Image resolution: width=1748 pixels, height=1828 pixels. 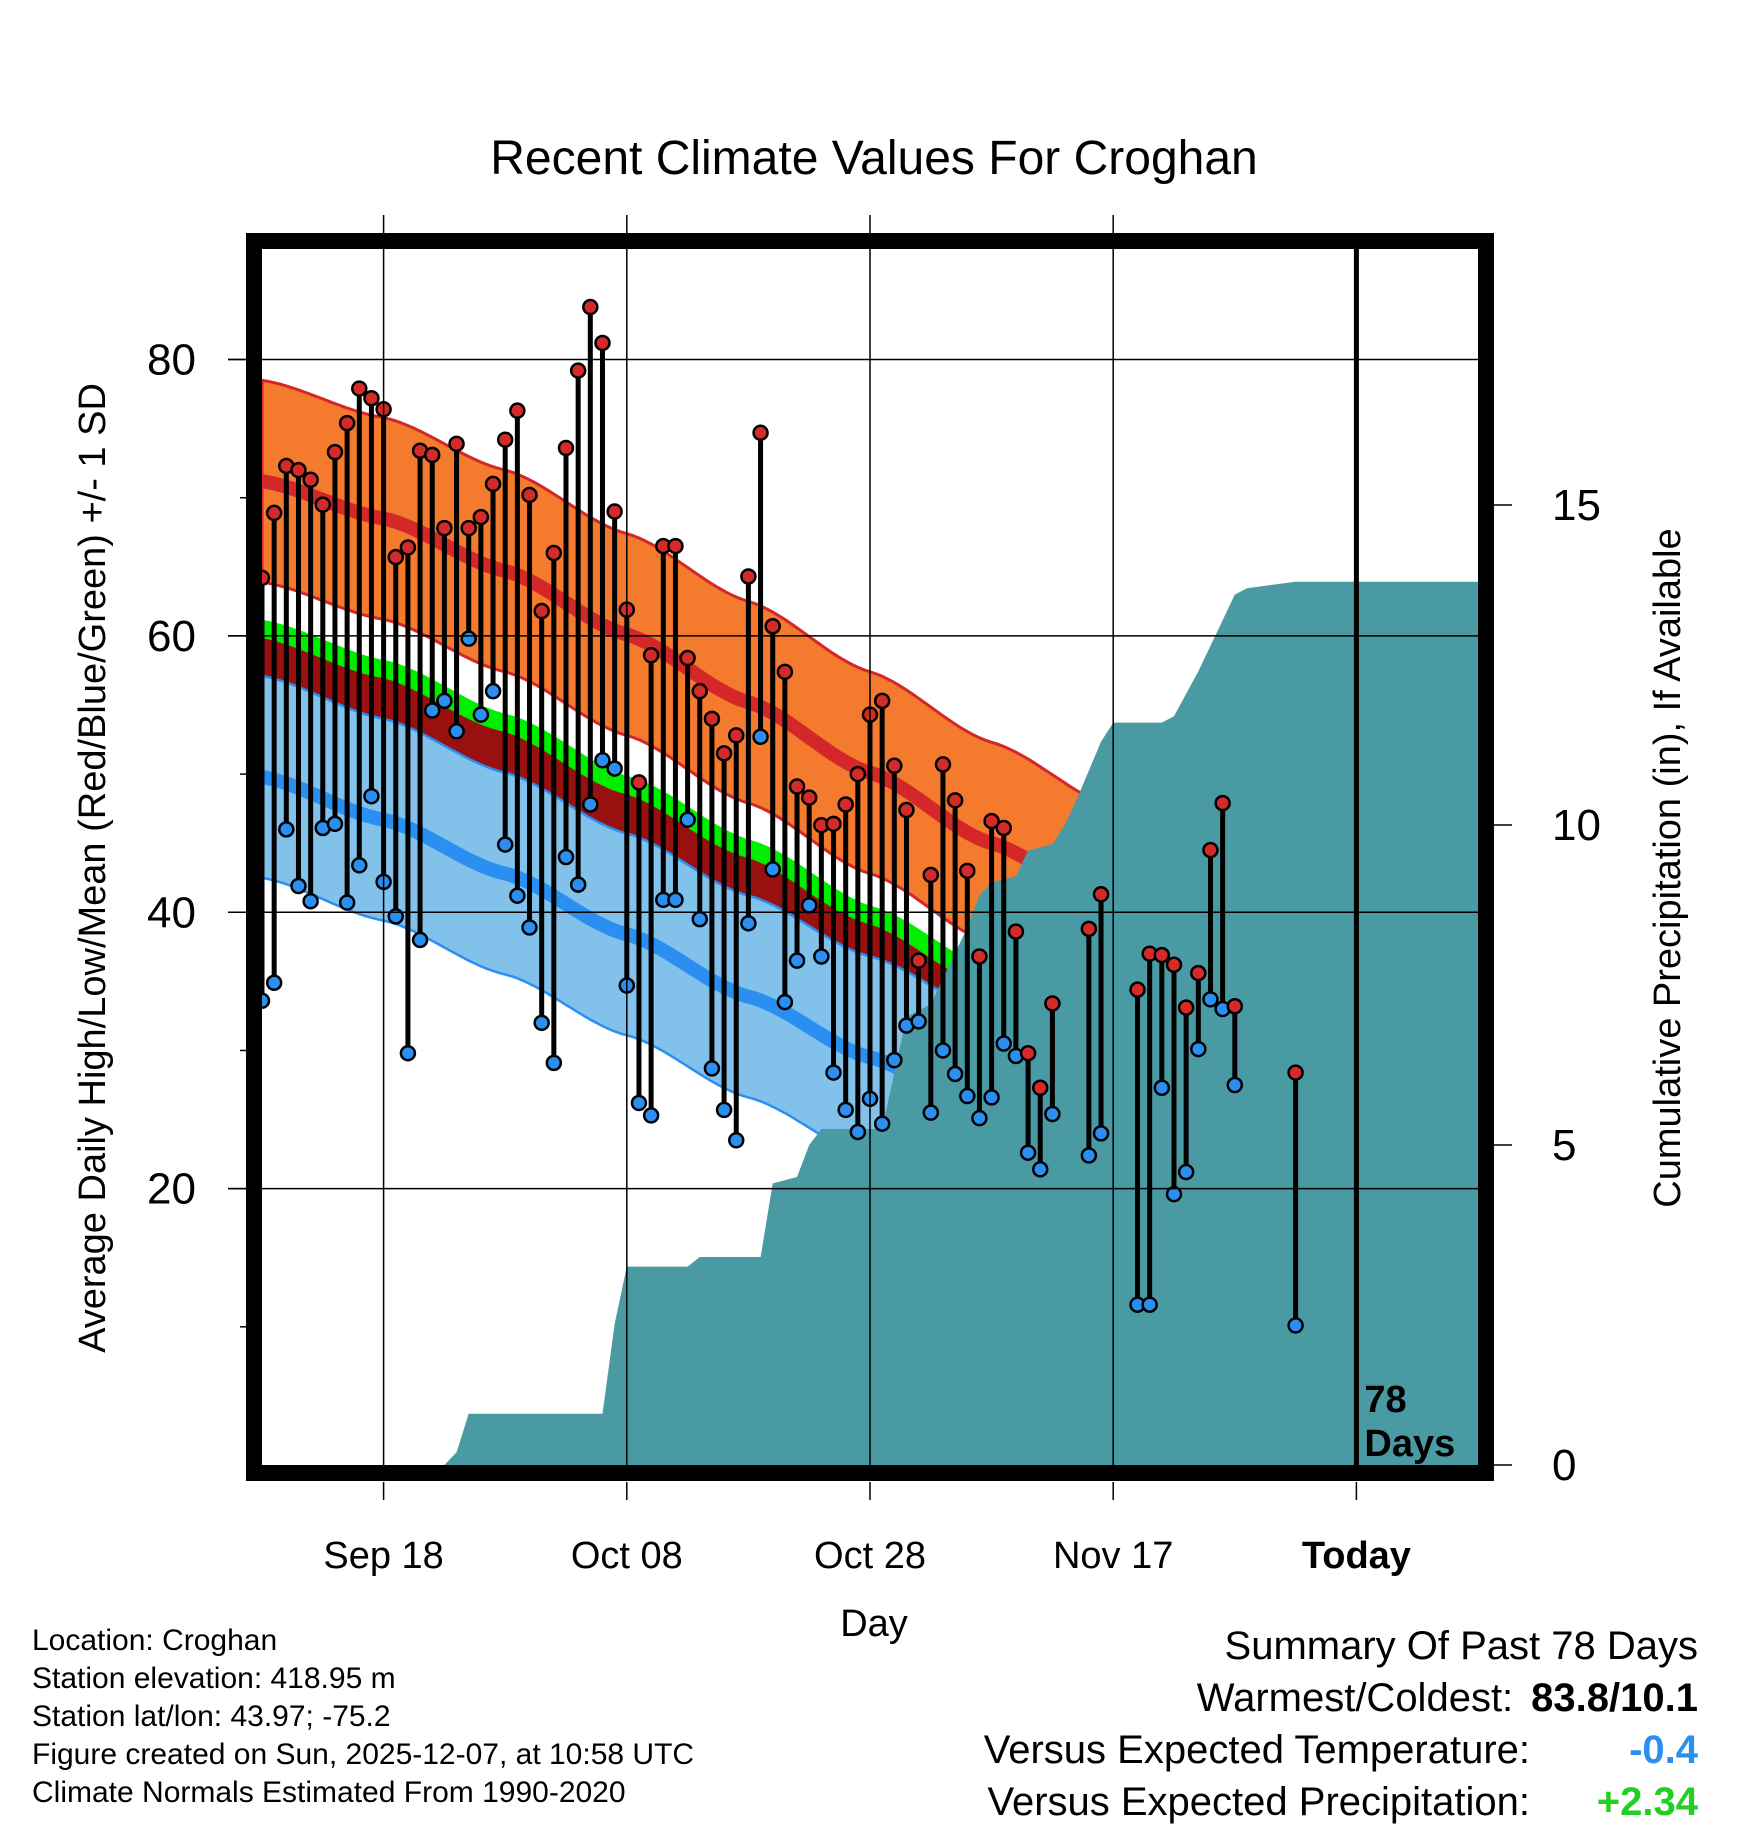 What do you see at coordinates (1564, 1145) in the screenshot?
I see `y2-tick-label: 5` at bounding box center [1564, 1145].